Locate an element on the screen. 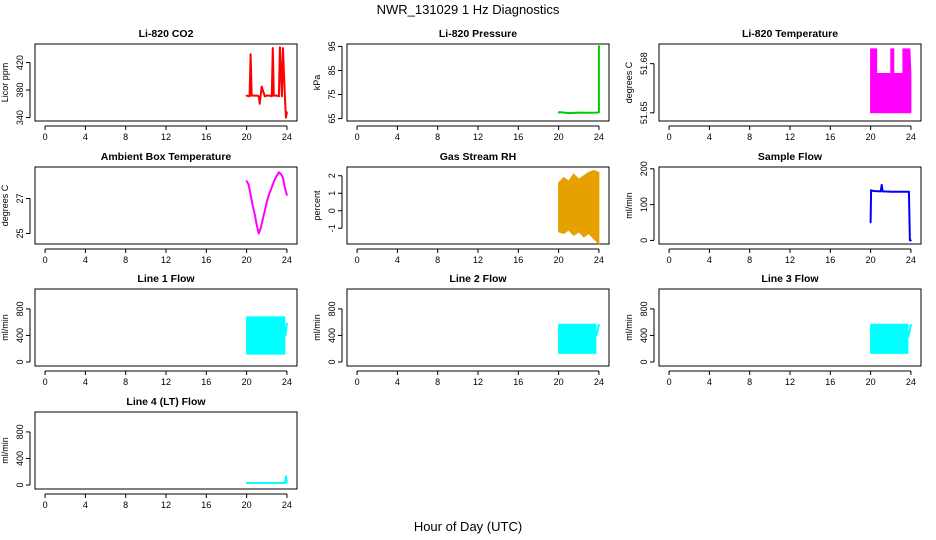 The height and width of the screenshot is (540, 936). y-tick-label: 100 is located at coordinates (644, 204).